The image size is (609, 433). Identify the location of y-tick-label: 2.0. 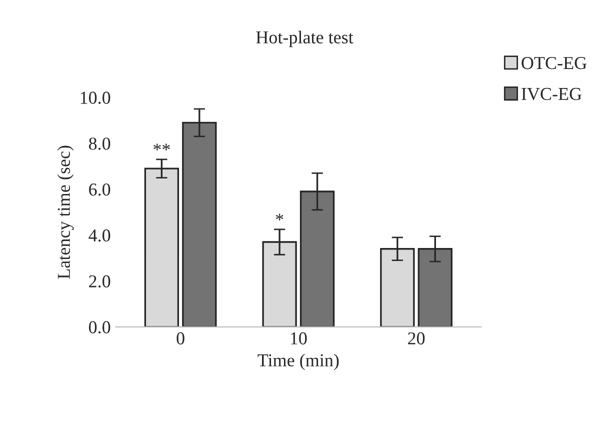
(99, 281).